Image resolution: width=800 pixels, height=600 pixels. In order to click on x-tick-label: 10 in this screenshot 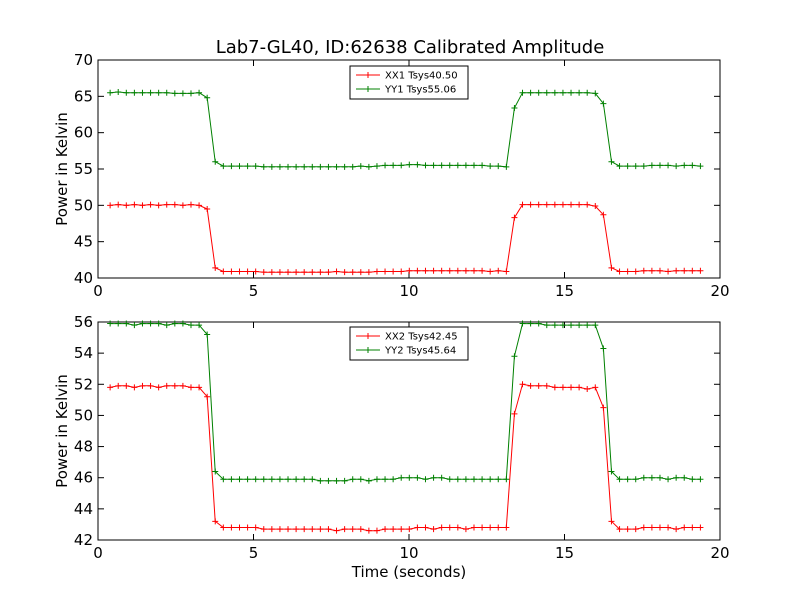, I will do `click(408, 291)`.